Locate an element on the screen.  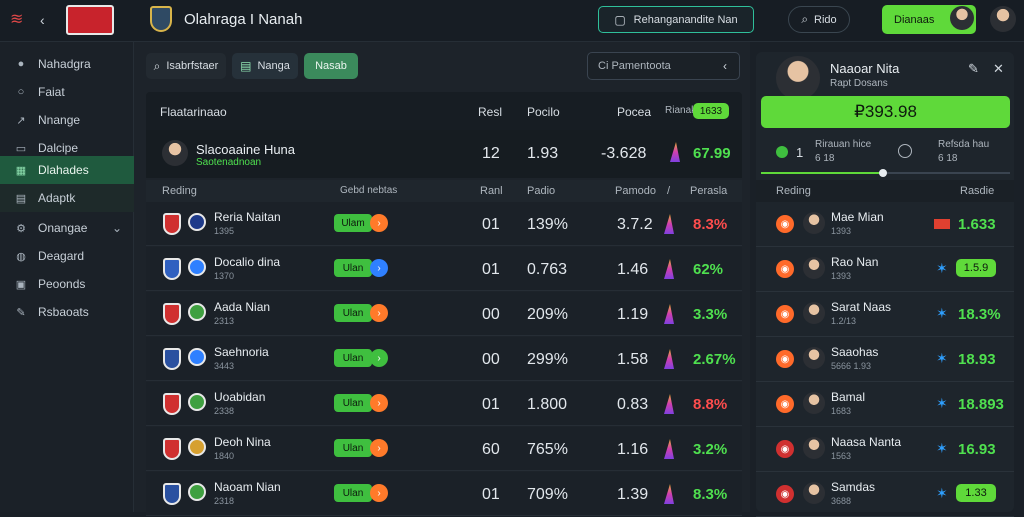
subheader-c0: Gebd nebtas is located at coordinates (369, 190).